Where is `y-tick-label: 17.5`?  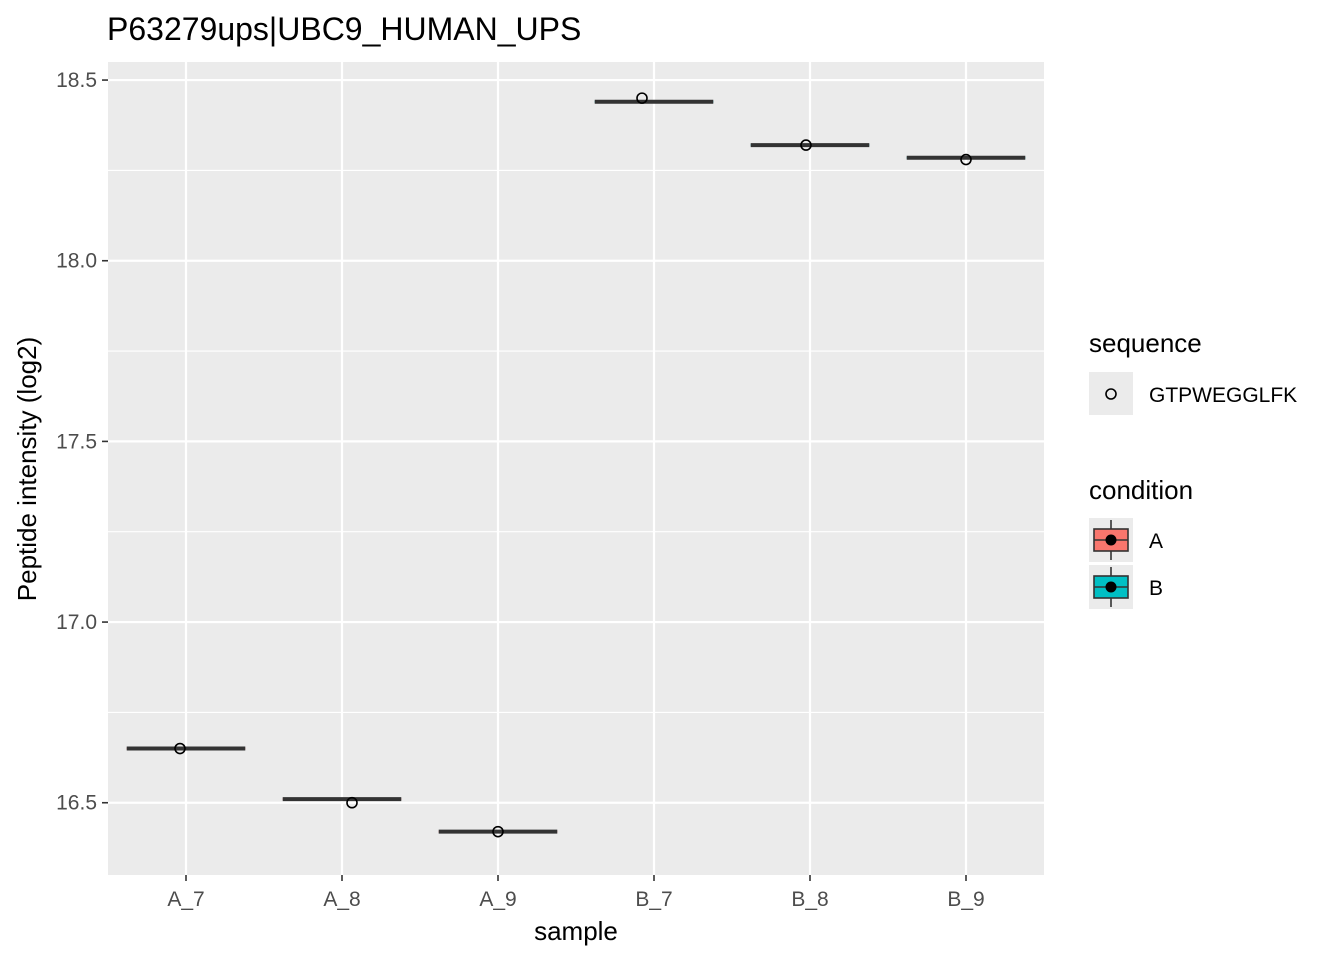 y-tick-label: 17.5 is located at coordinates (76, 441).